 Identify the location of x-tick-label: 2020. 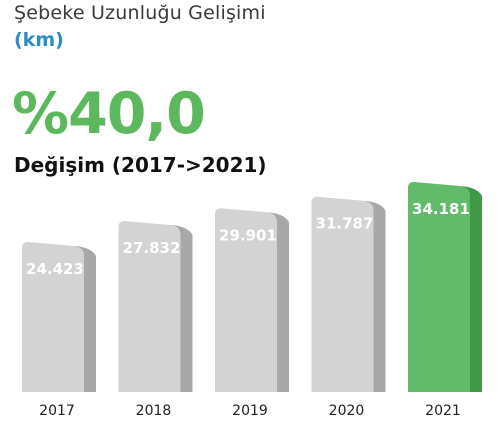
(347, 411).